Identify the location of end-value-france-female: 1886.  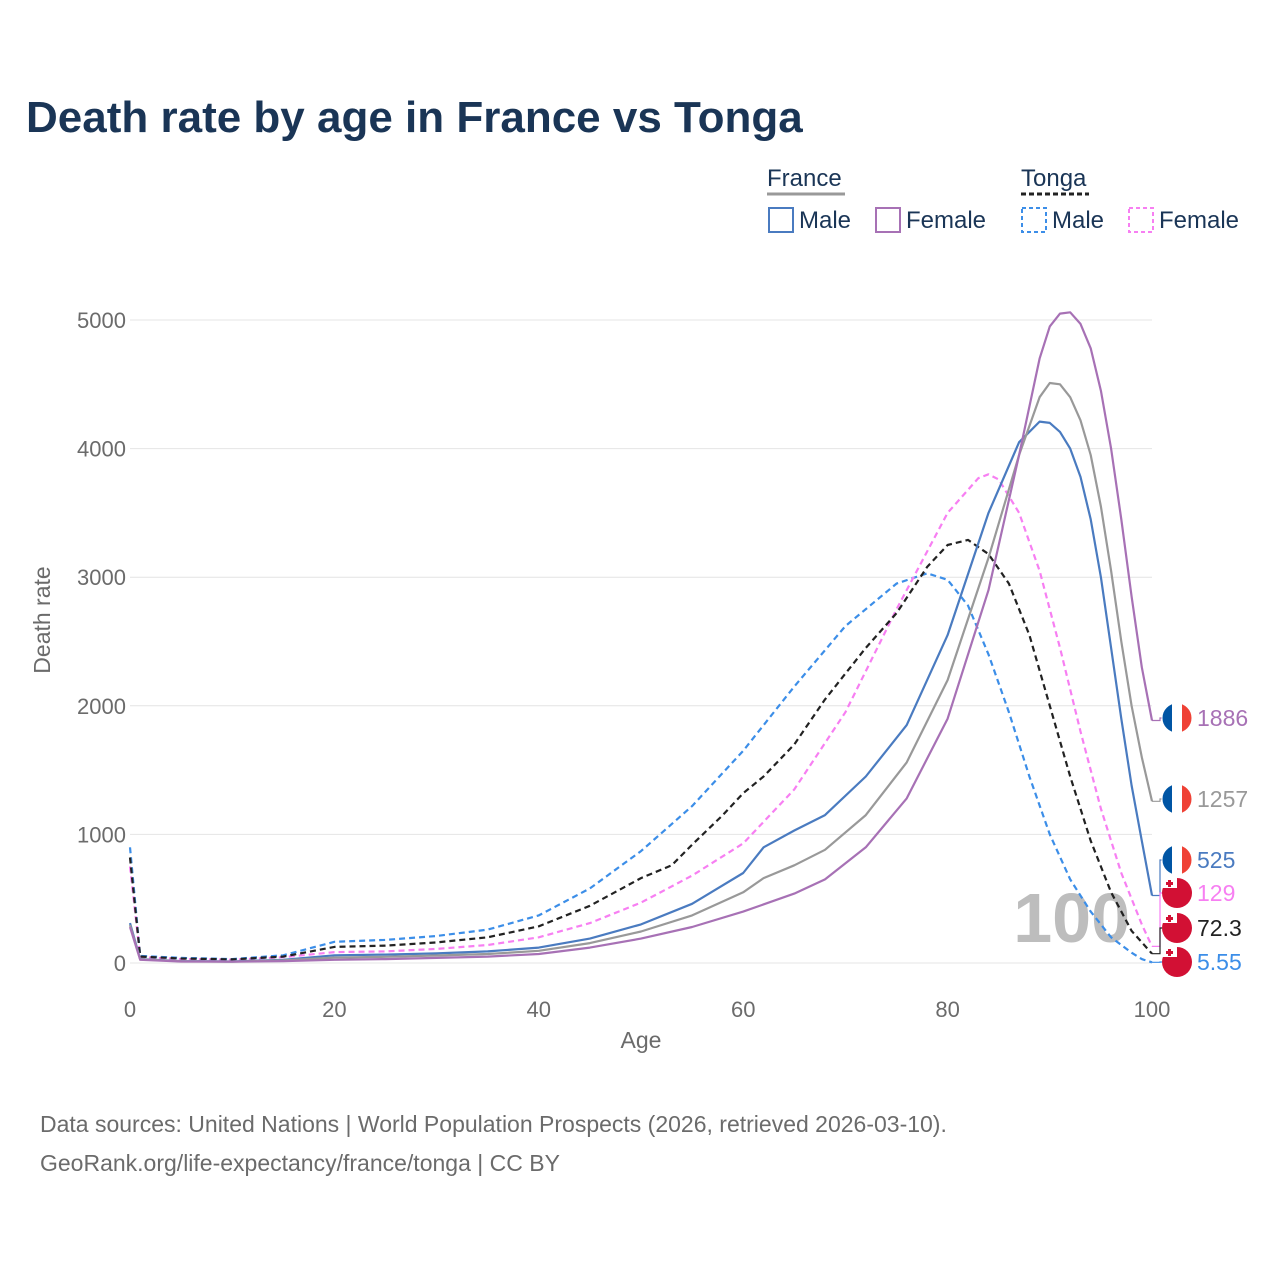
(1222, 718).